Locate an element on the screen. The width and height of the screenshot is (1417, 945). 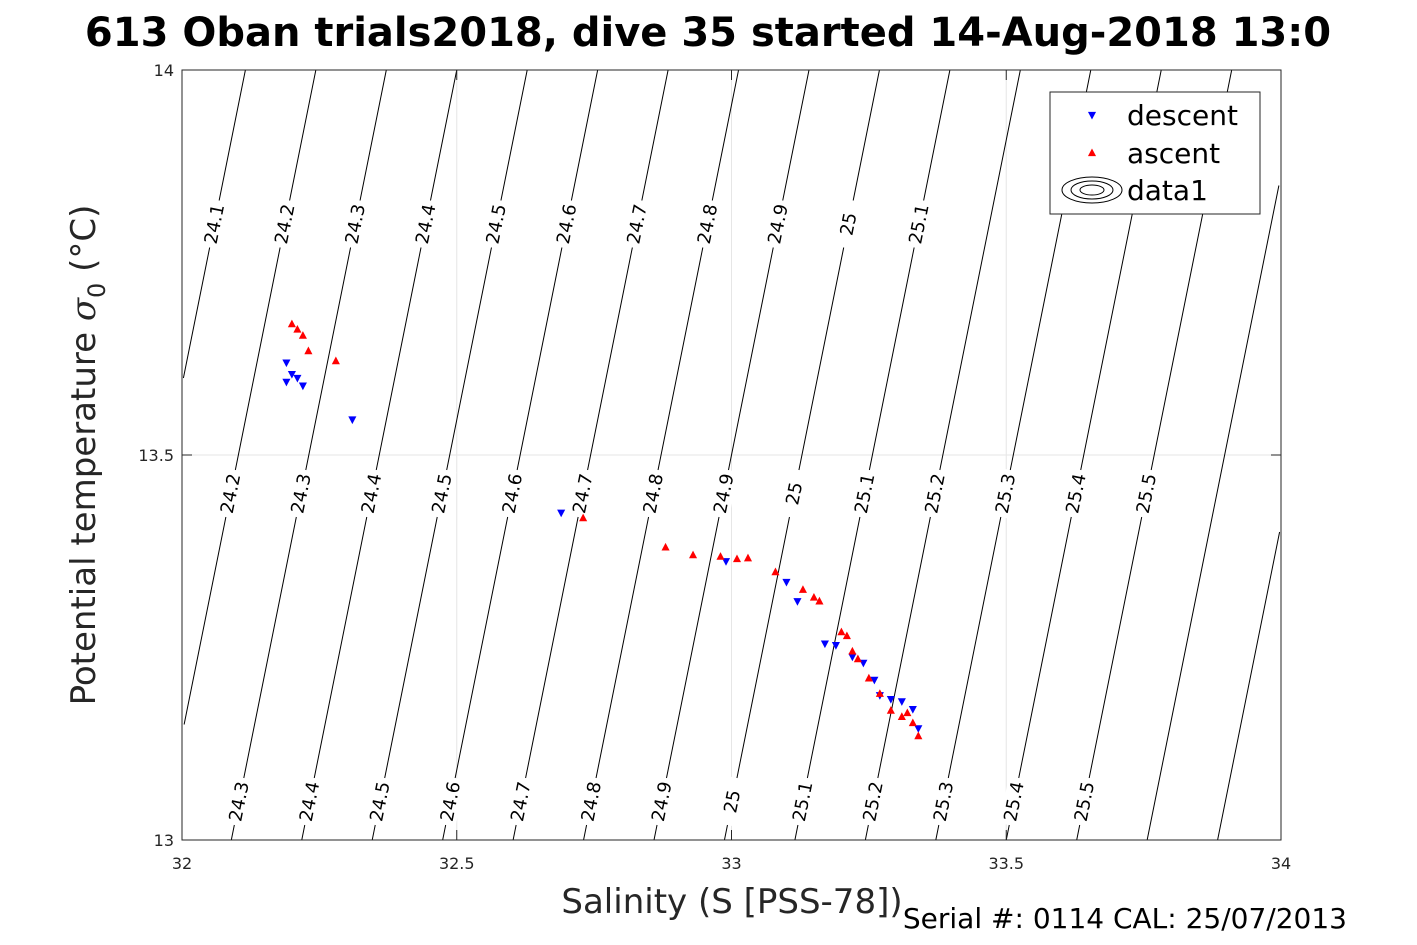
y-tick-label: 14 is located at coordinates (164, 70).